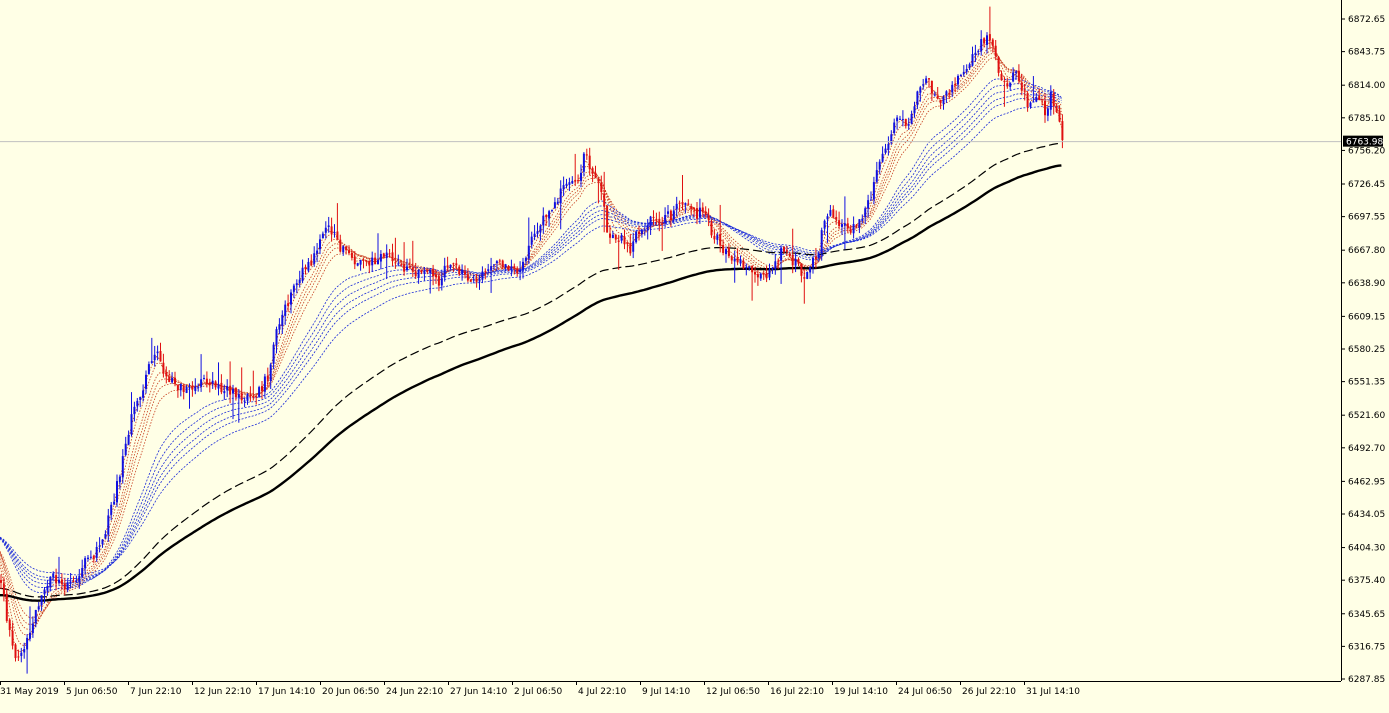 The height and width of the screenshot is (713, 1389). Describe the element at coordinates (1366, 482) in the screenshot. I see `y-tick-label: 6462.95` at that location.